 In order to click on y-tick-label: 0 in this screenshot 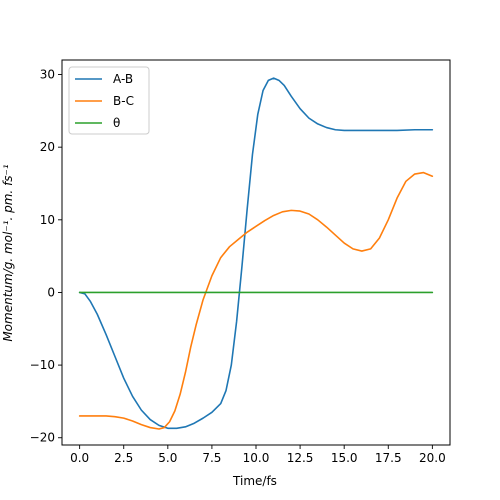, I will do `click(51, 292)`.